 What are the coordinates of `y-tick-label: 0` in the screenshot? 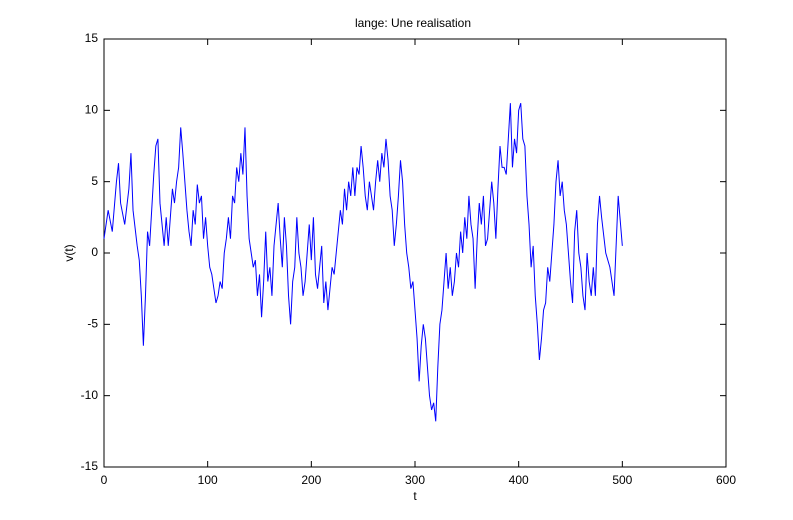 It's located at (94, 252).